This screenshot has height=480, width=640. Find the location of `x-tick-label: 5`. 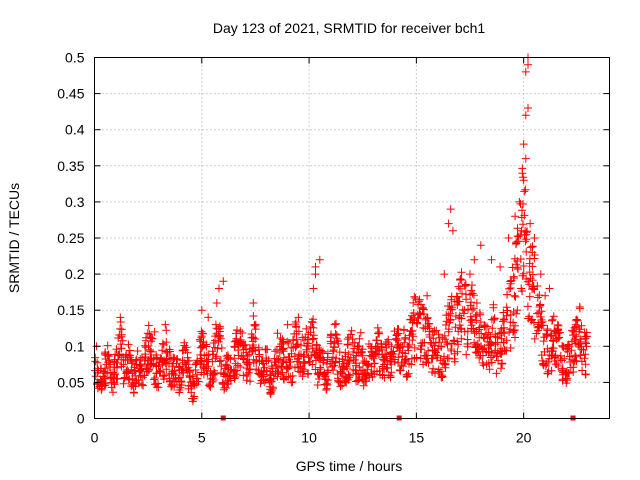

x-tick-label: 5 is located at coordinates (202, 438).